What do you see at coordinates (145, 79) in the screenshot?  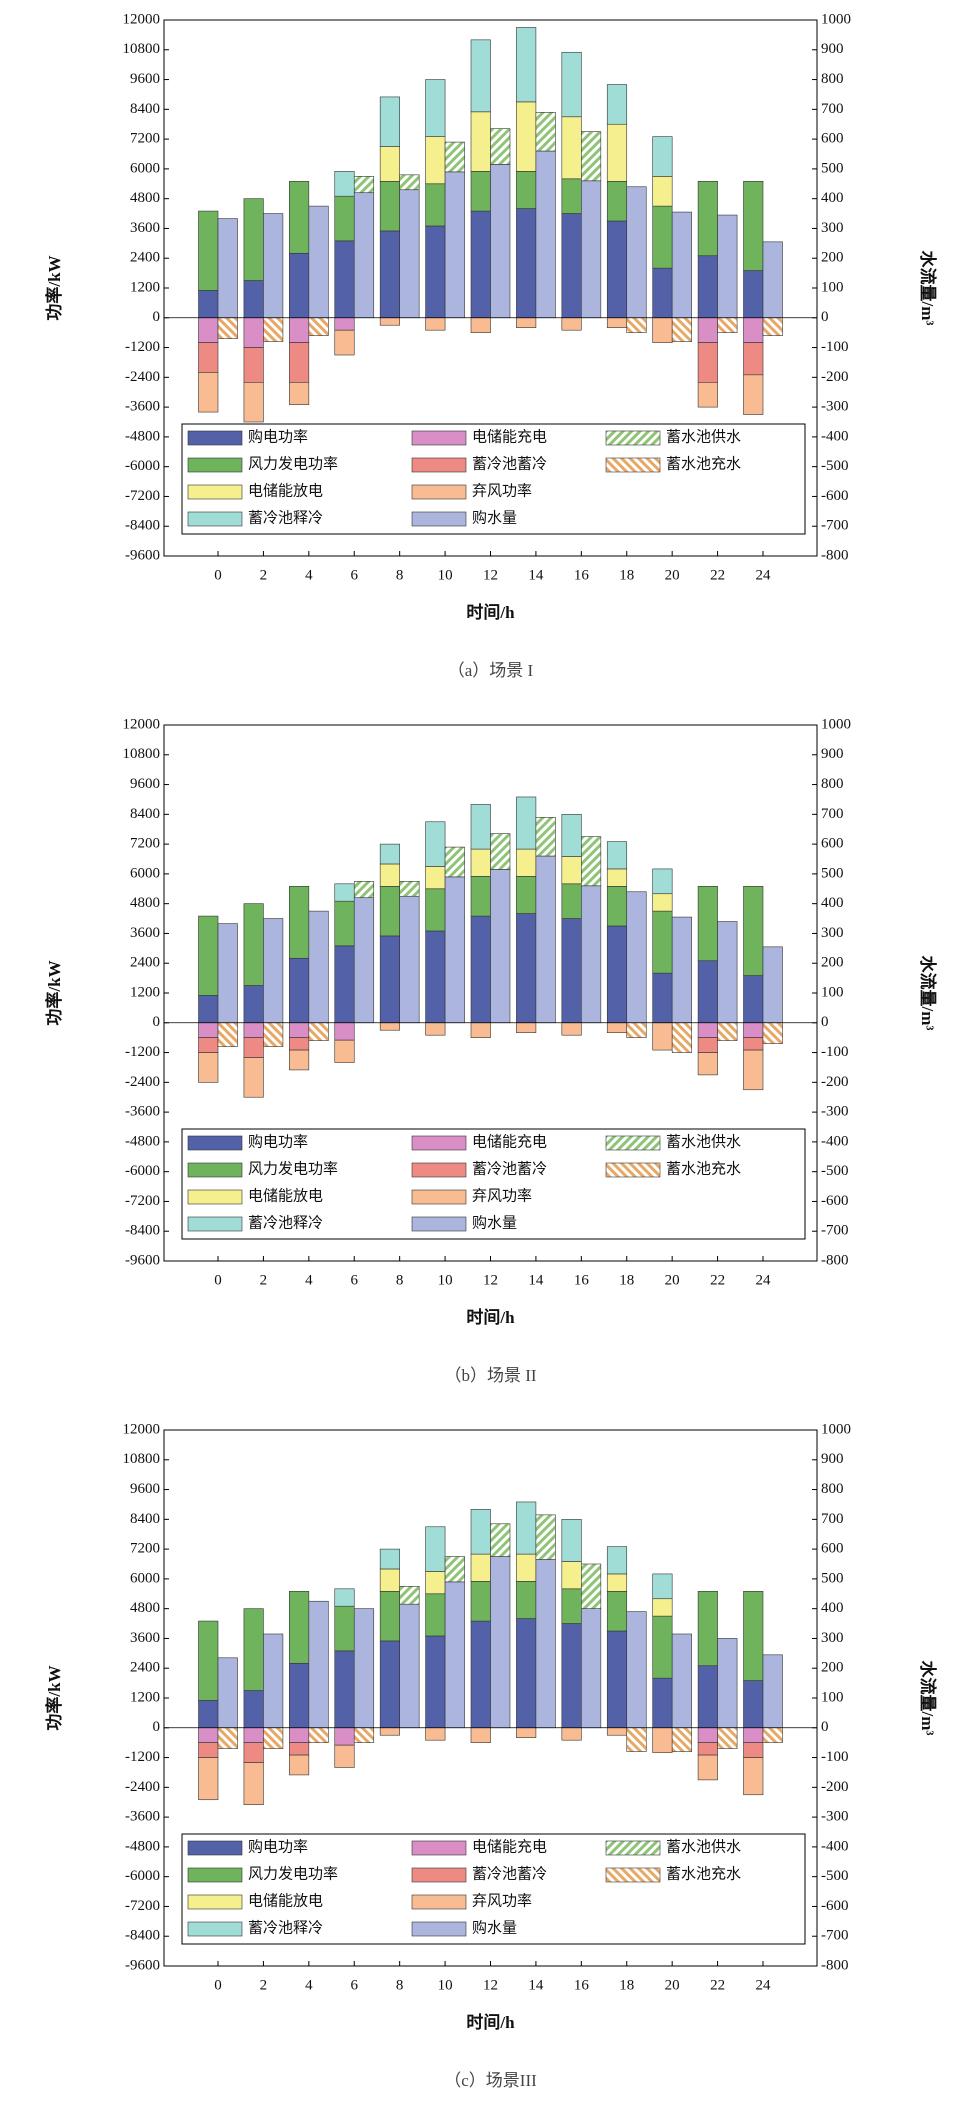 I see `y-tick-label: 9600` at bounding box center [145, 79].